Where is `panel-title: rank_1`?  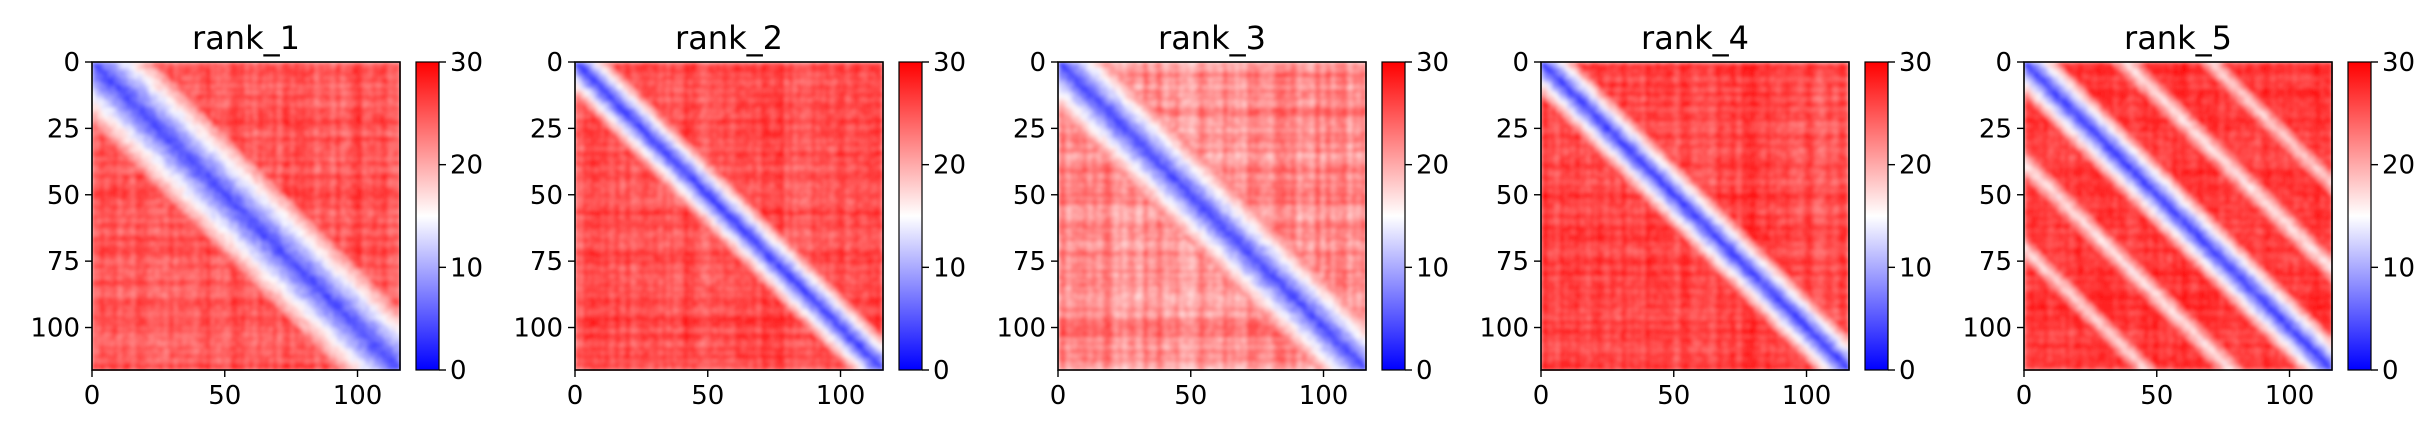 panel-title: rank_1 is located at coordinates (246, 38).